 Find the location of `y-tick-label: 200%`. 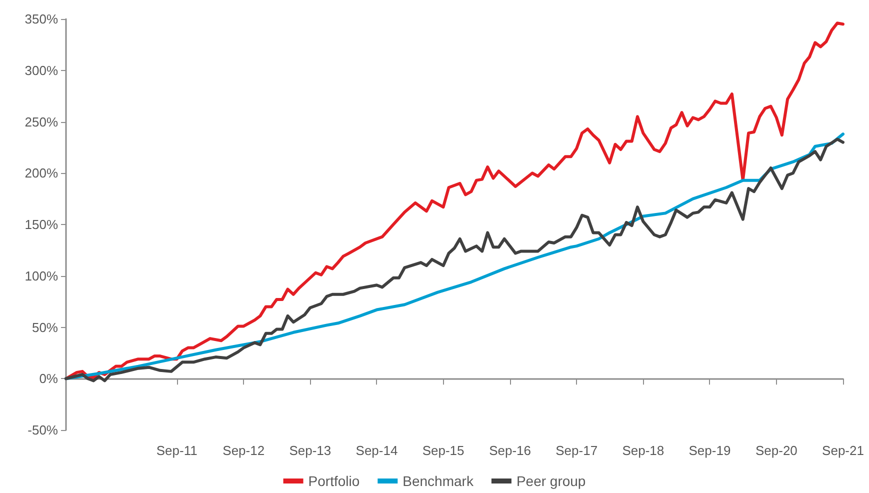

y-tick-label: 200% is located at coordinates (41, 173).